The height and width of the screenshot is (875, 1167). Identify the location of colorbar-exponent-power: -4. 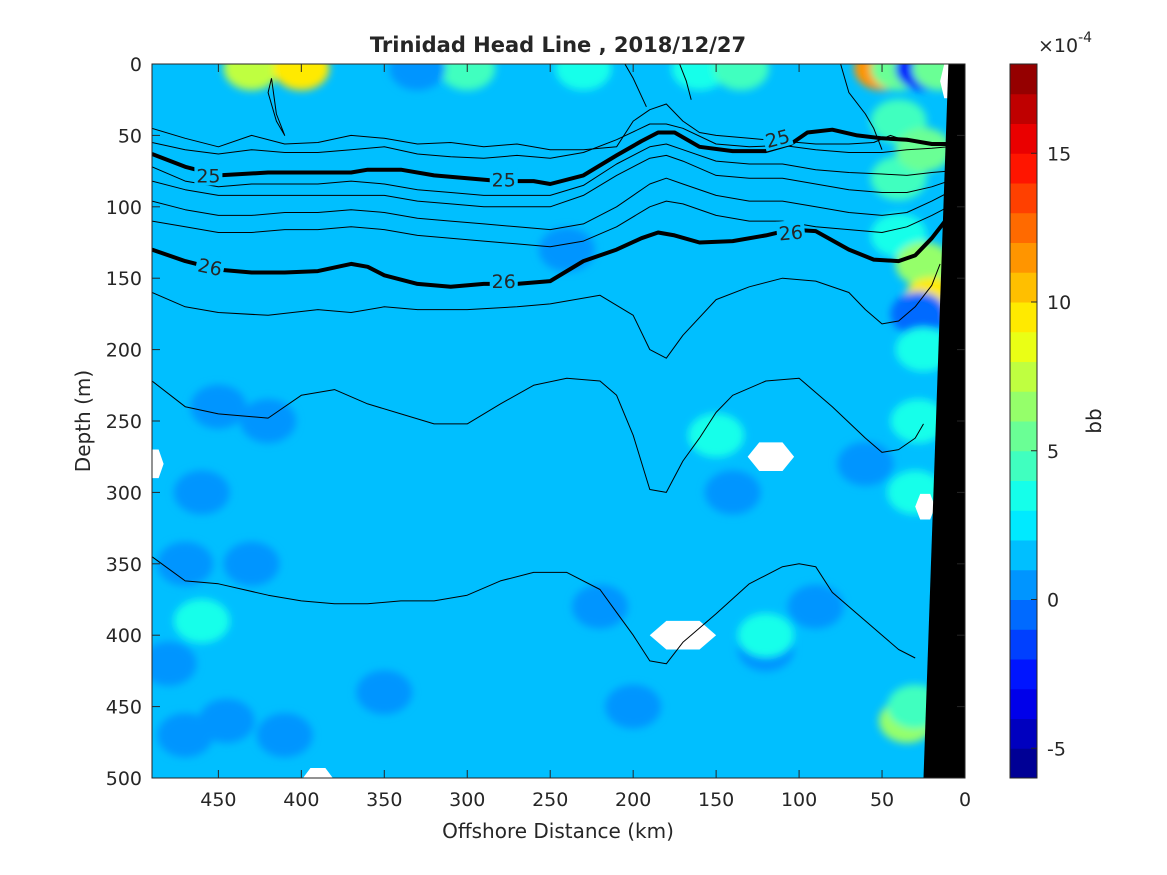
(1085, 38).